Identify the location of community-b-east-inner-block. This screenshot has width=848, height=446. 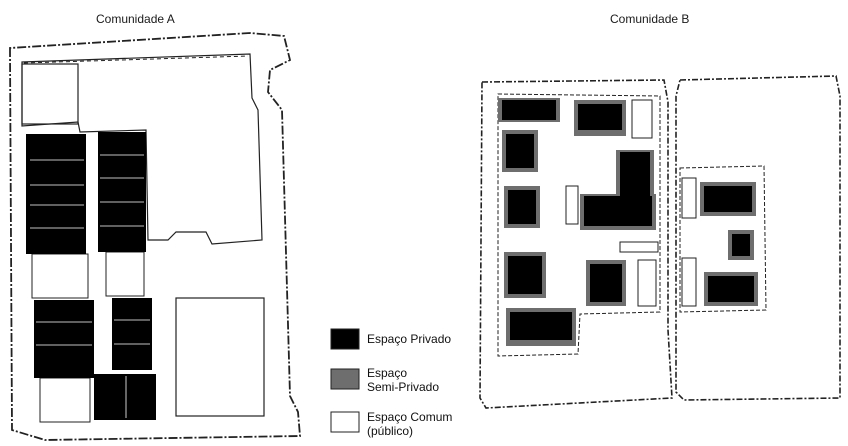
(723, 239).